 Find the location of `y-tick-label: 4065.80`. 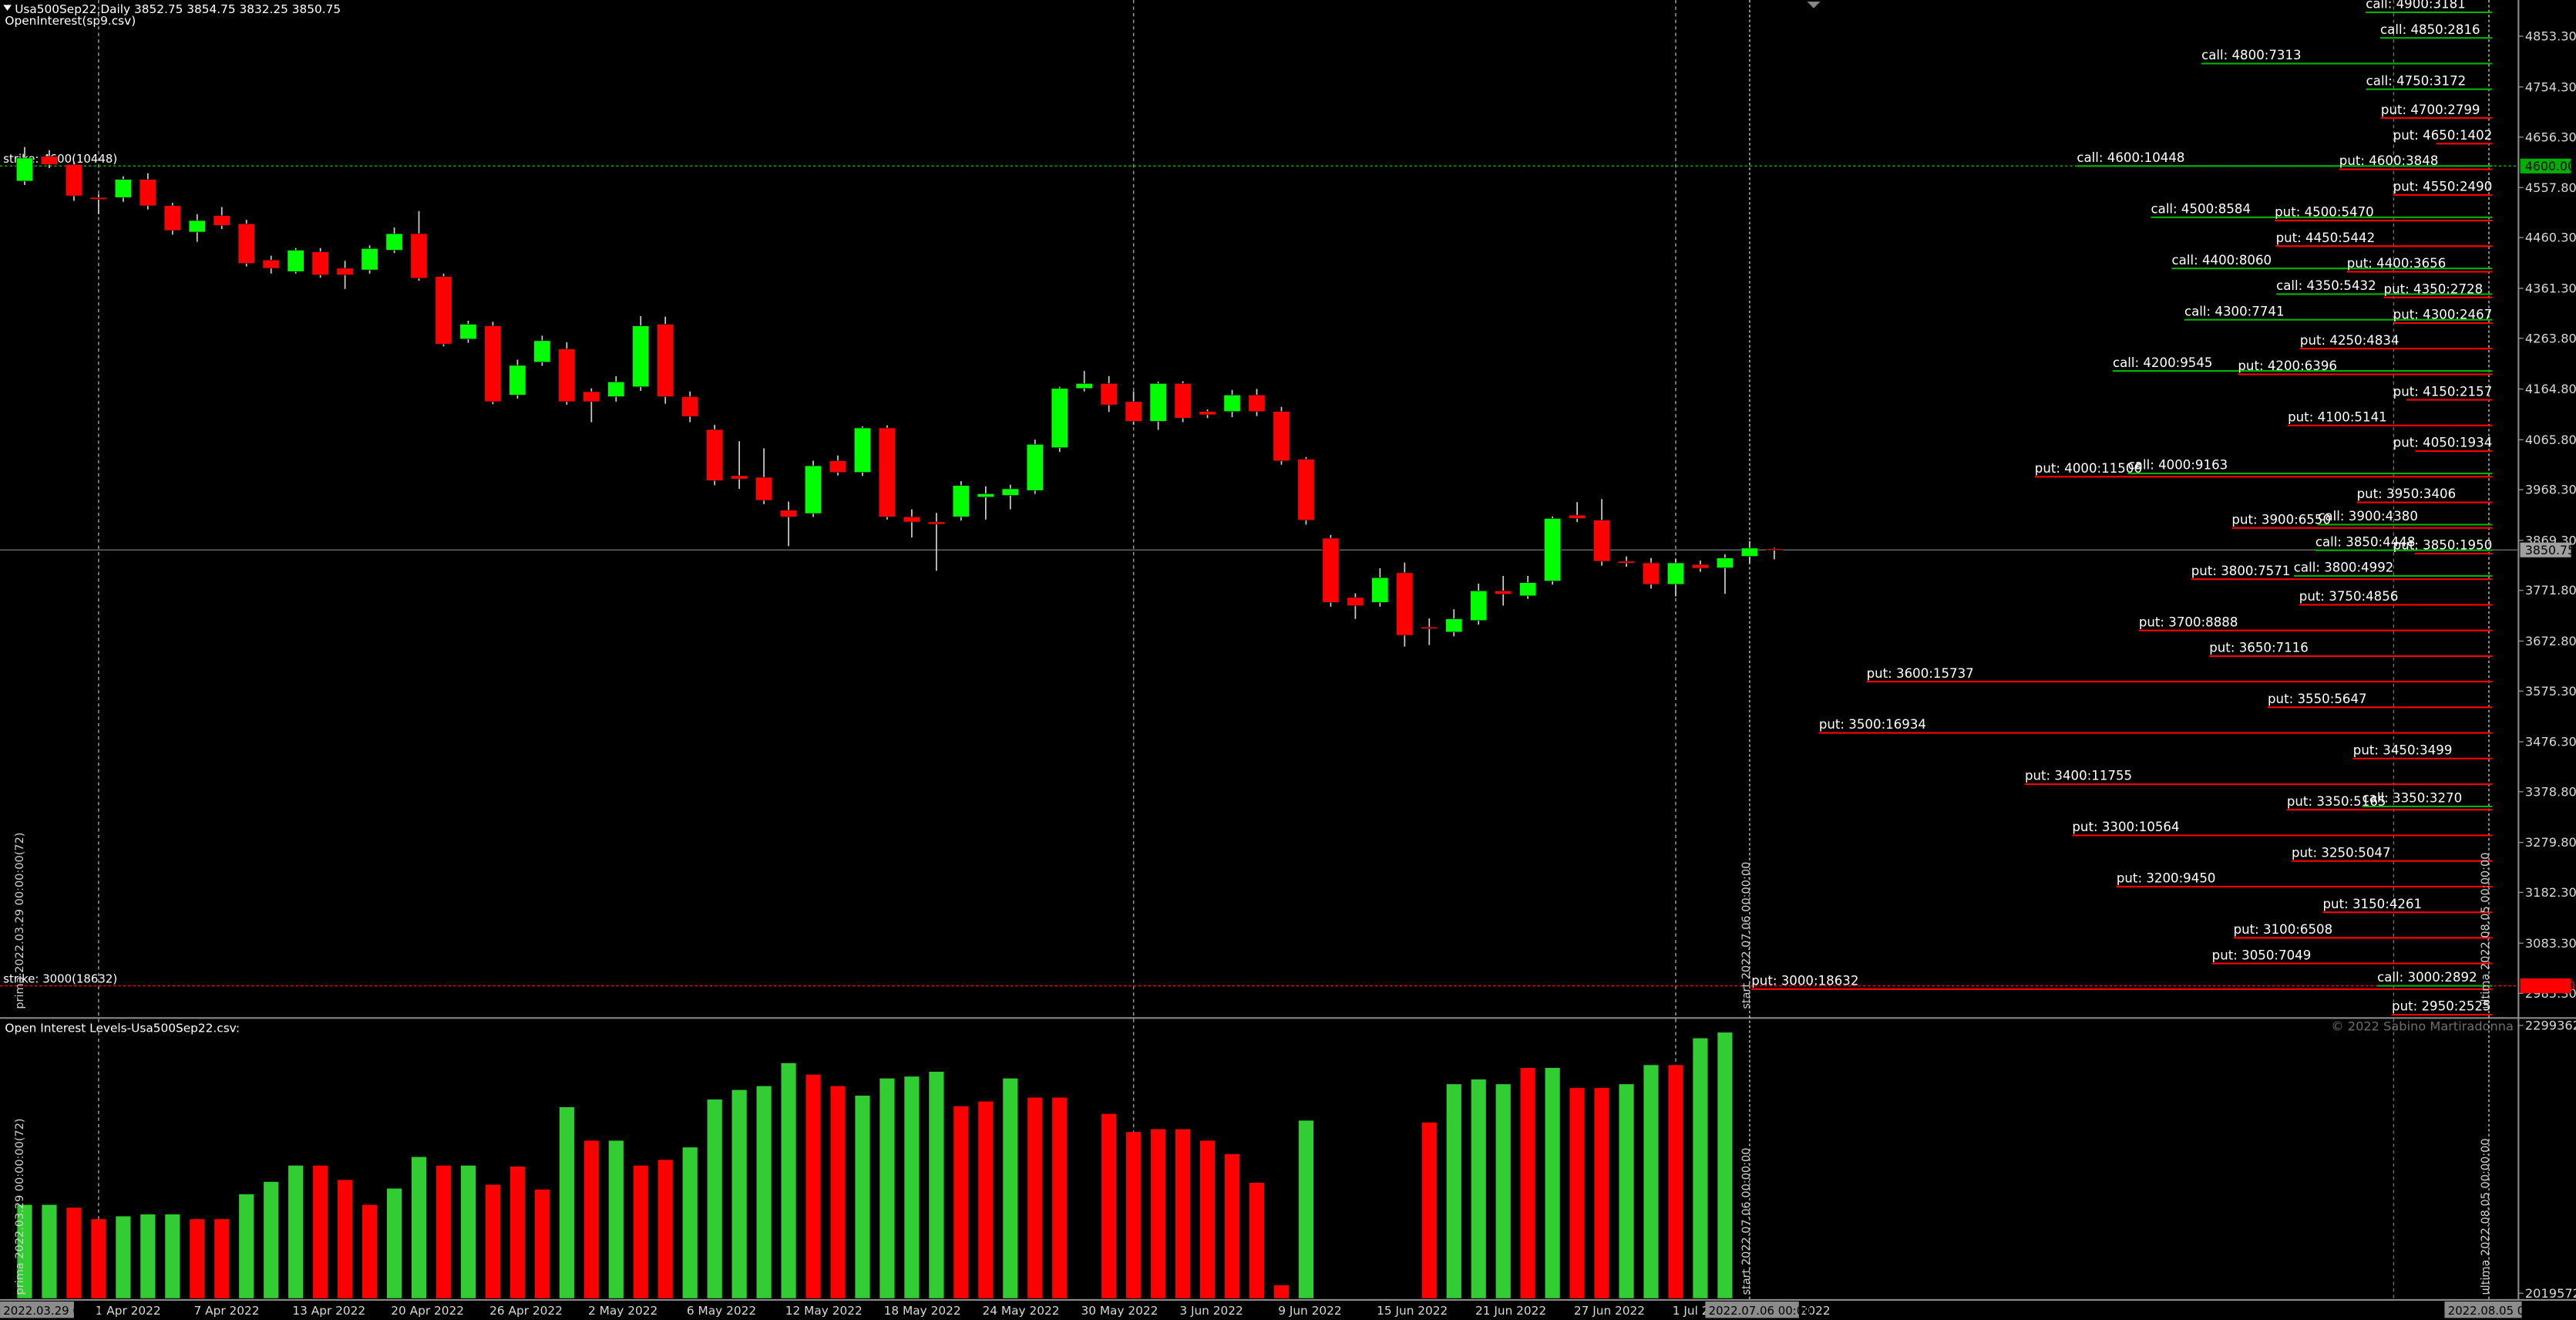

y-tick-label: 4065.80 is located at coordinates (2550, 440).